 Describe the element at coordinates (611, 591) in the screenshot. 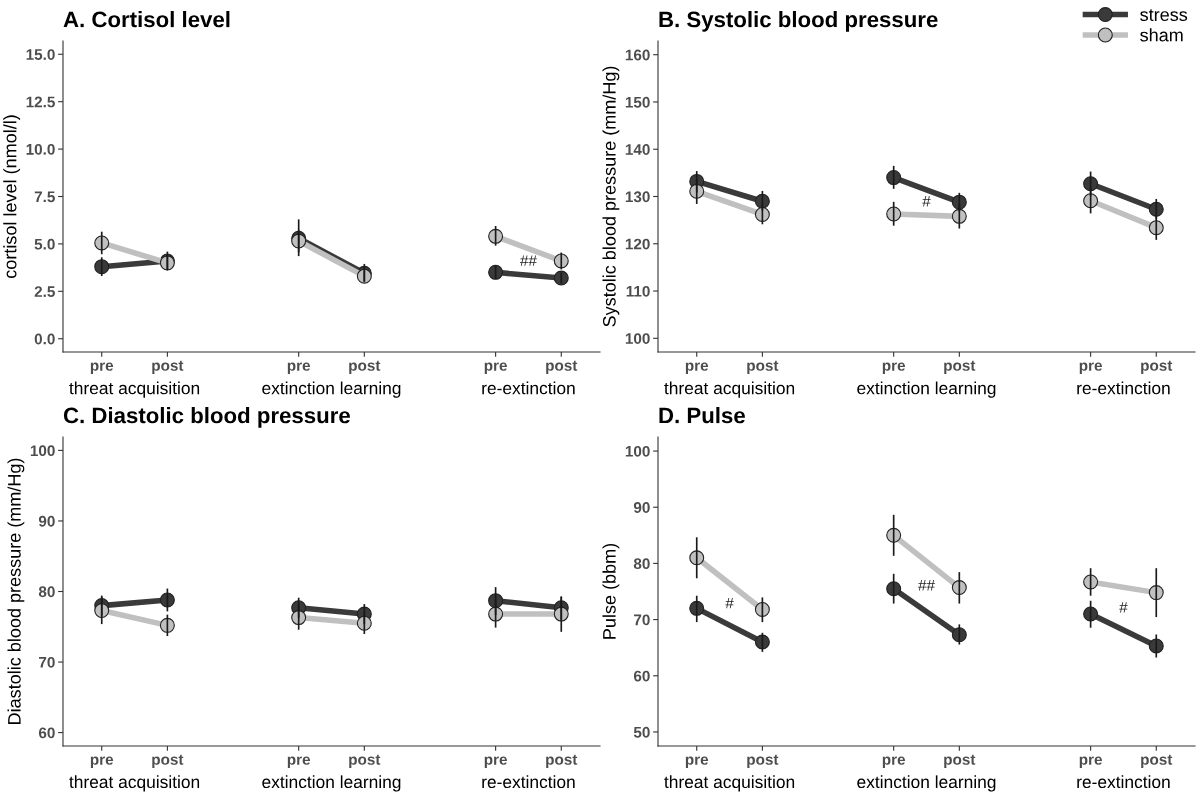

I see `y-axis-title: Pulse (bbm)` at that location.